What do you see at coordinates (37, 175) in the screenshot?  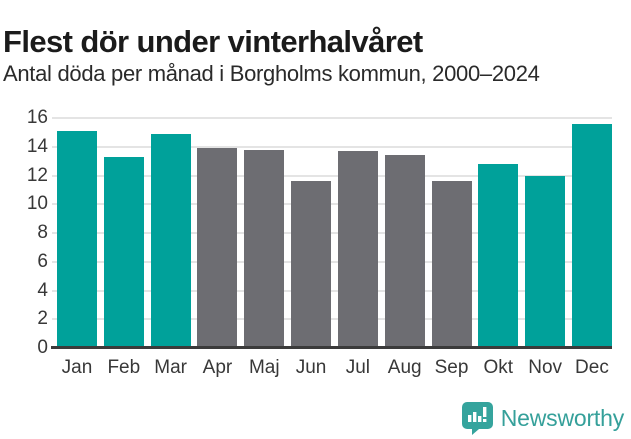 I see `y-tick-label-12: 12` at bounding box center [37, 175].